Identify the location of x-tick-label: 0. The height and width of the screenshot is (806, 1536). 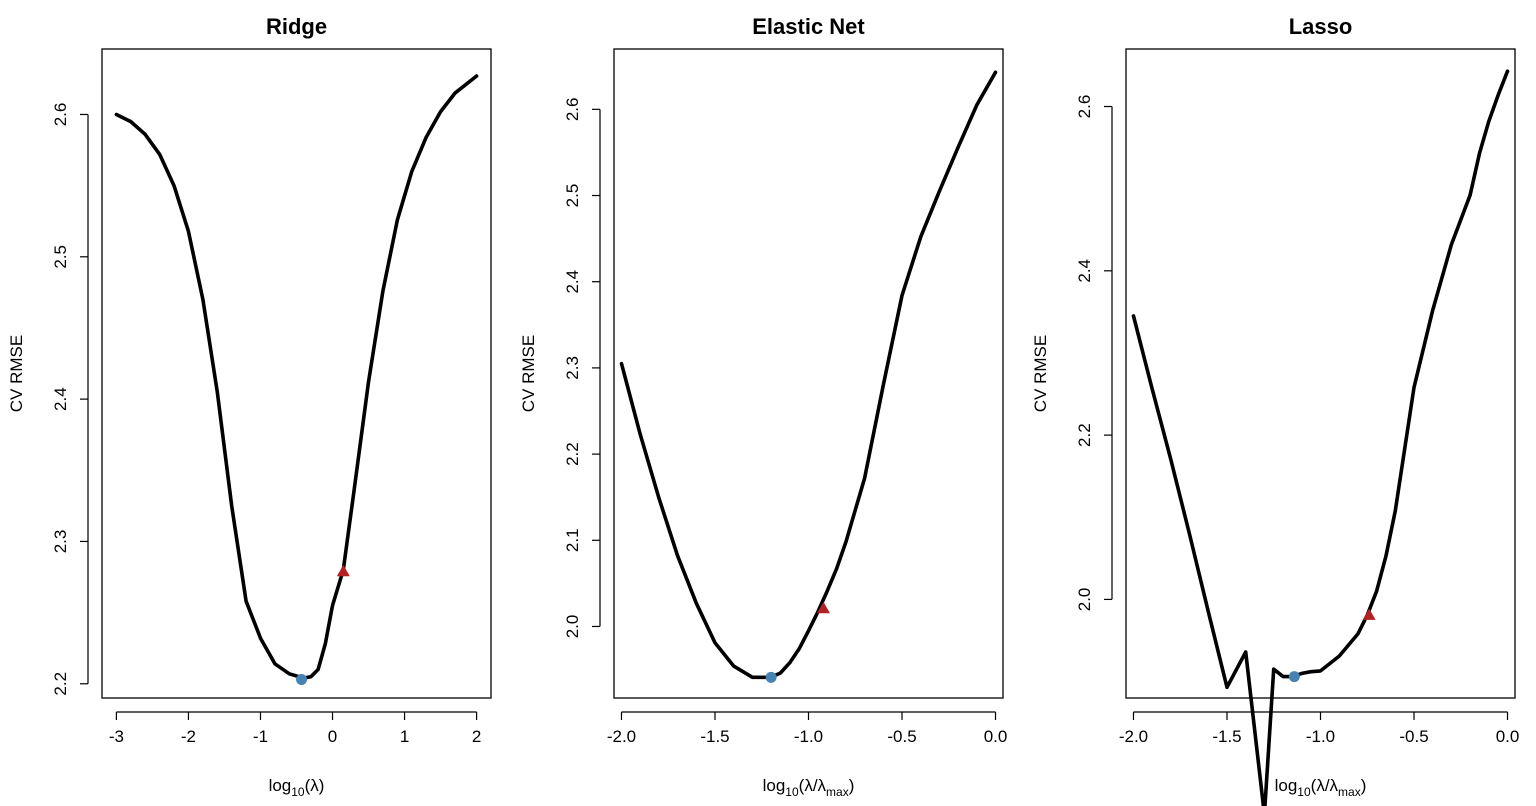
(332, 736).